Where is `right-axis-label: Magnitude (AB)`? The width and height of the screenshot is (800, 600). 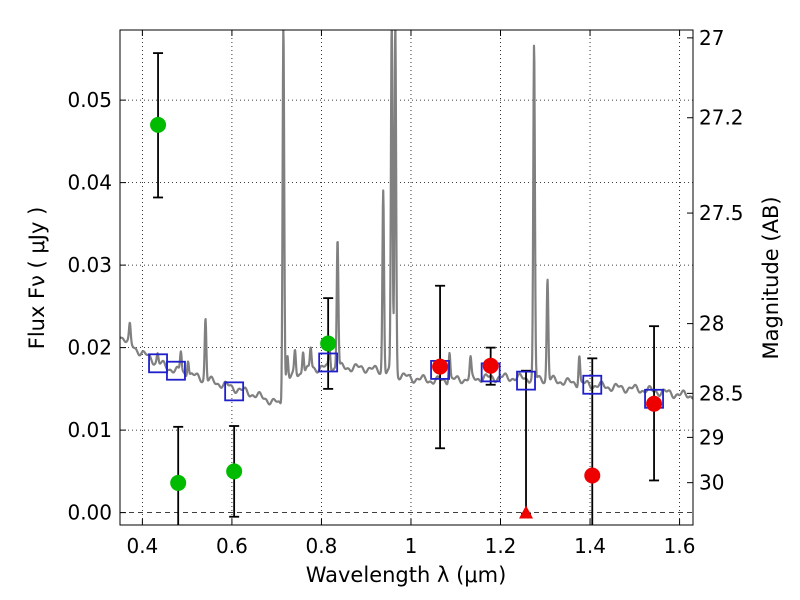
right-axis-label: Magnitude (AB) is located at coordinates (771, 277).